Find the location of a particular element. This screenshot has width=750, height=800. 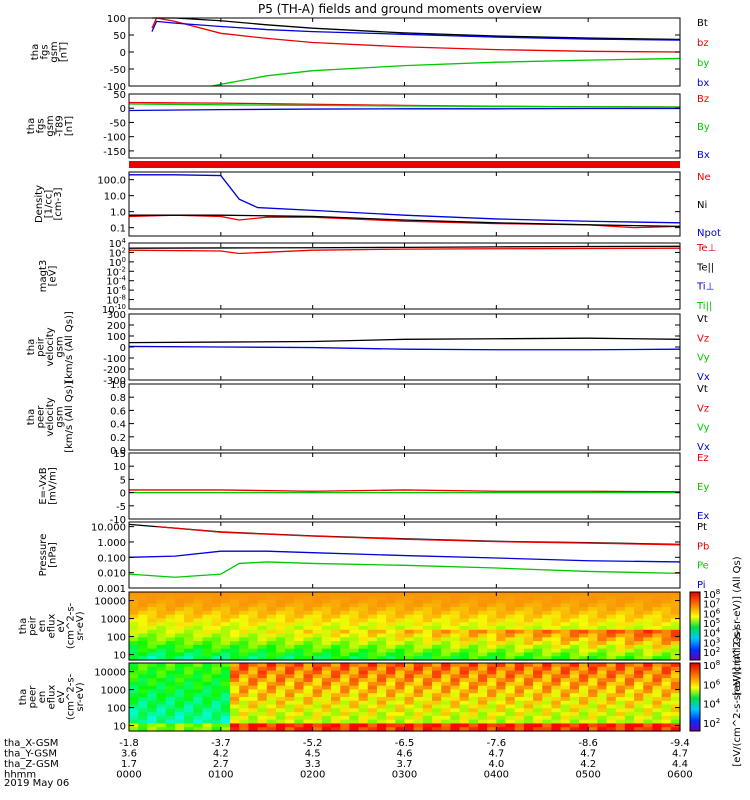

series-Bt is located at coordinates (416, 29).